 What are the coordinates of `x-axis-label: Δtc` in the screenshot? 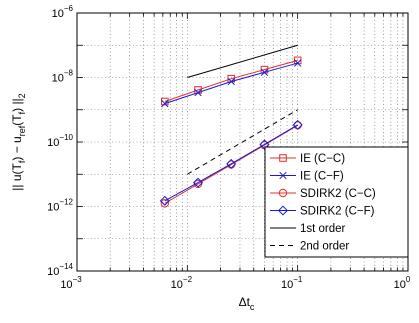 It's located at (247, 303).